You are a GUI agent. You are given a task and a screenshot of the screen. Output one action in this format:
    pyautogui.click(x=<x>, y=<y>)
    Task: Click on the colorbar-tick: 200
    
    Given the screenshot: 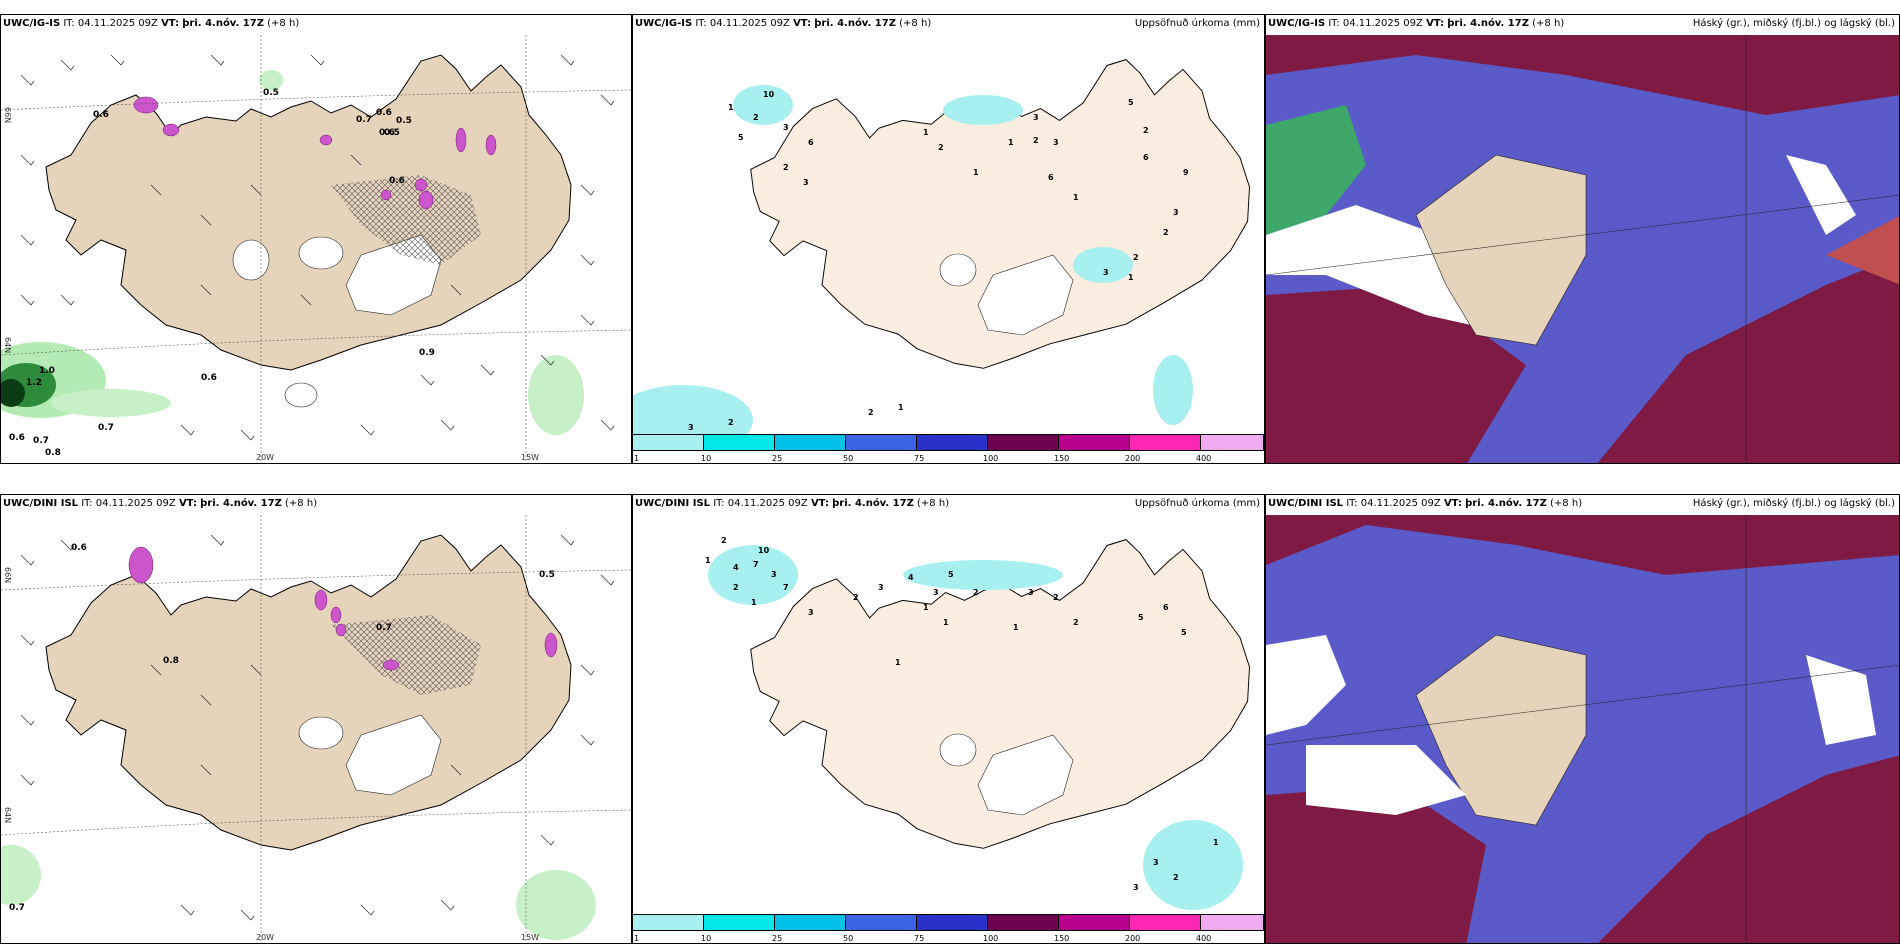 What is the action you would take?
    pyautogui.click(x=1133, y=938)
    